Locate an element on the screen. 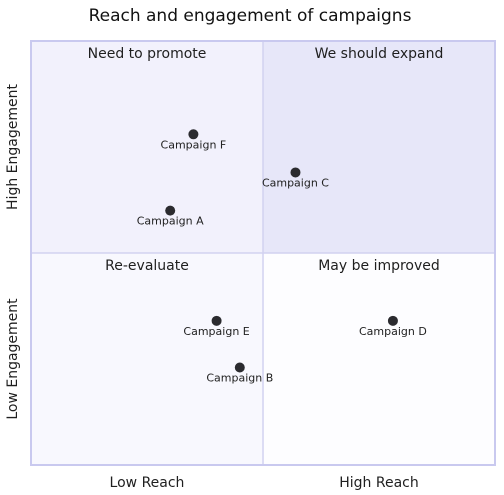  y-axis-low-label: Low Engagement is located at coordinates (13, 359).